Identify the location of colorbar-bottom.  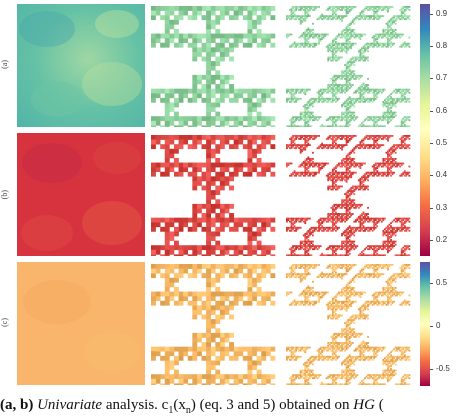
(425, 324).